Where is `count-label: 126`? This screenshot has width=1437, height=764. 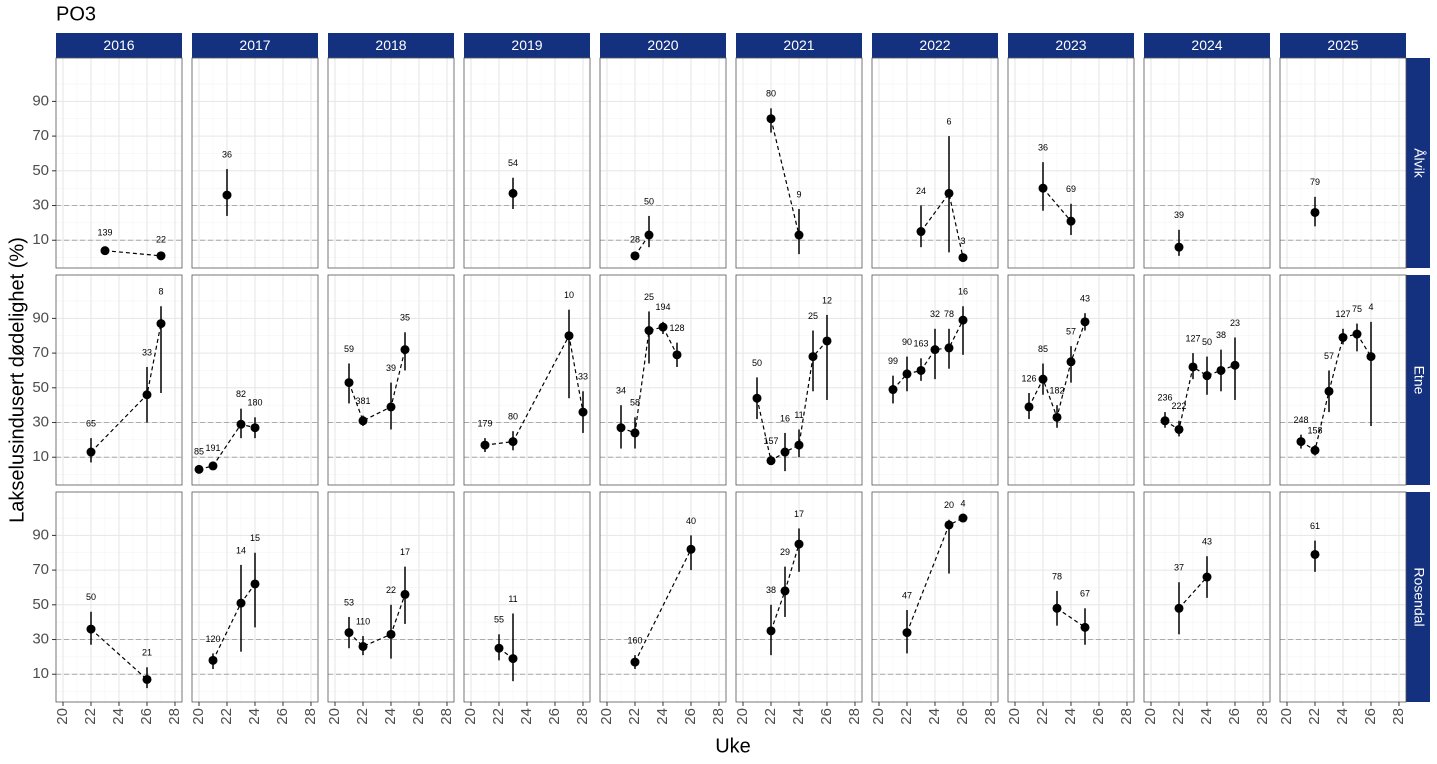 count-label: 126 is located at coordinates (1028, 378).